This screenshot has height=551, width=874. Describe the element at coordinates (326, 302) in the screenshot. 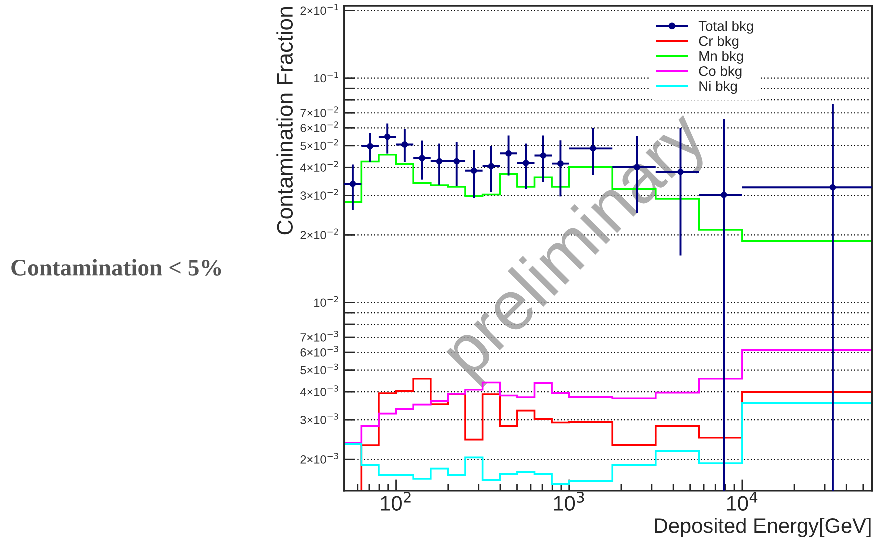

I see `y-tick-label: 10$^{−2}$` at that location.